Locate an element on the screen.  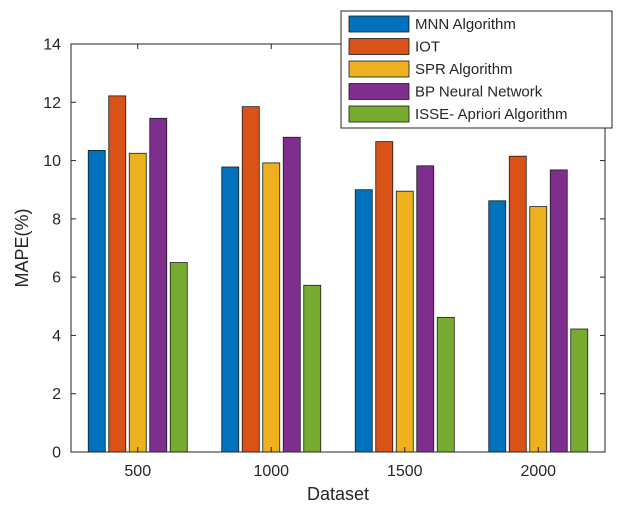
x-tick-label: 1000 is located at coordinates (271, 471).